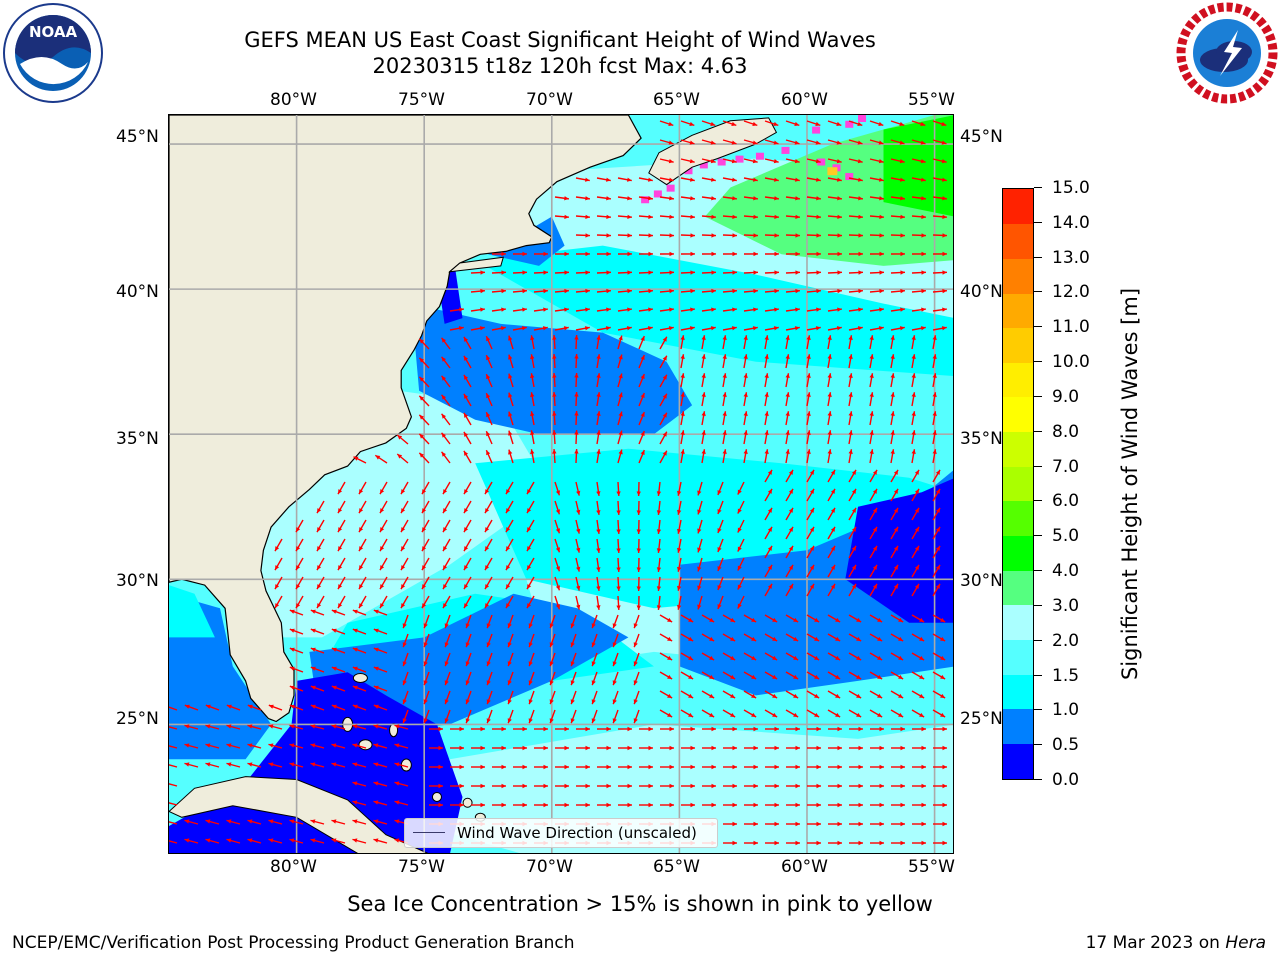 This screenshot has height=960, width=1280. Describe the element at coordinates (1152, 943) in the screenshot. I see `footer-date-text: 17 Mar 2023 on` at that location.